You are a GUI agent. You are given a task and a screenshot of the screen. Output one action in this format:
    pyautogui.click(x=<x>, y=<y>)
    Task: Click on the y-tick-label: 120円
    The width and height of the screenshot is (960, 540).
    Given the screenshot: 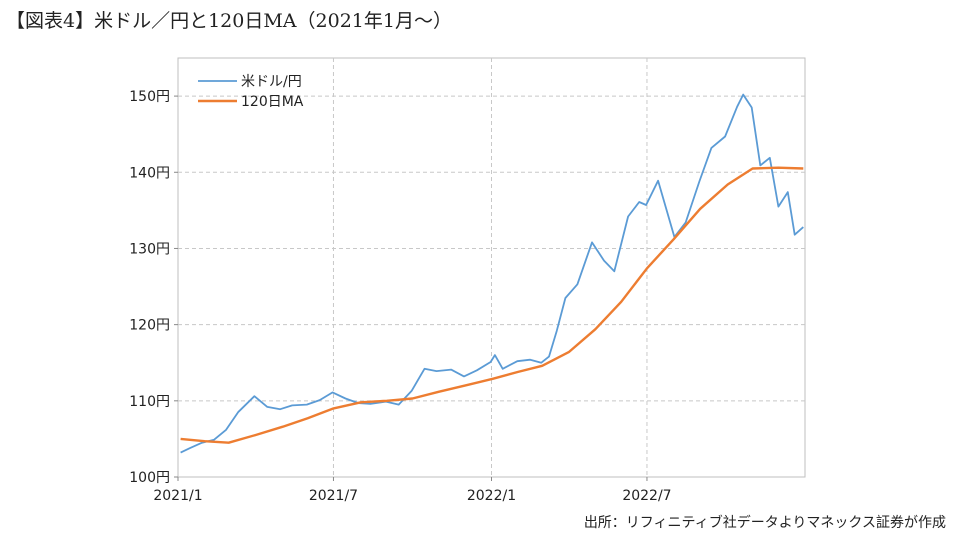 What is the action you would take?
    pyautogui.click(x=149, y=326)
    